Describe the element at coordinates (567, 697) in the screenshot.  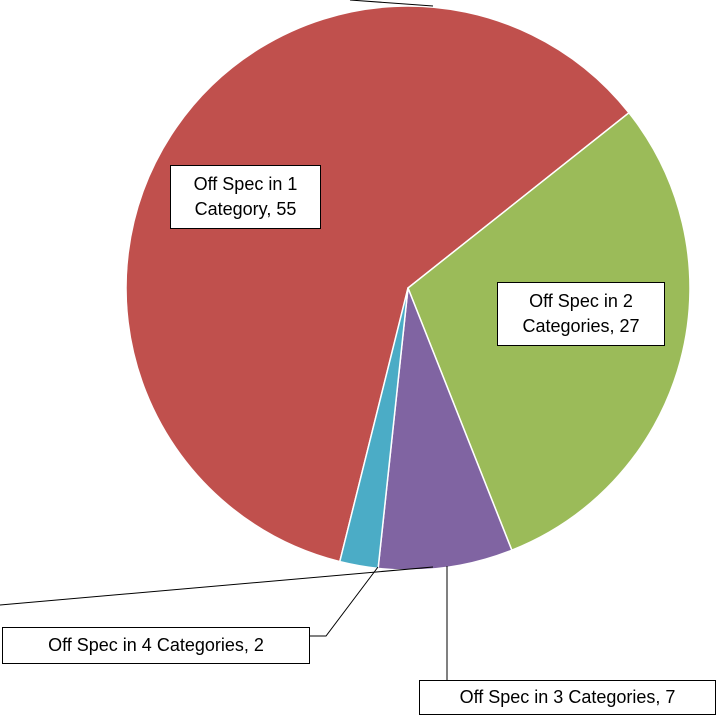
I see `data-label: Off Spec in 3 Categories, 7` at that location.